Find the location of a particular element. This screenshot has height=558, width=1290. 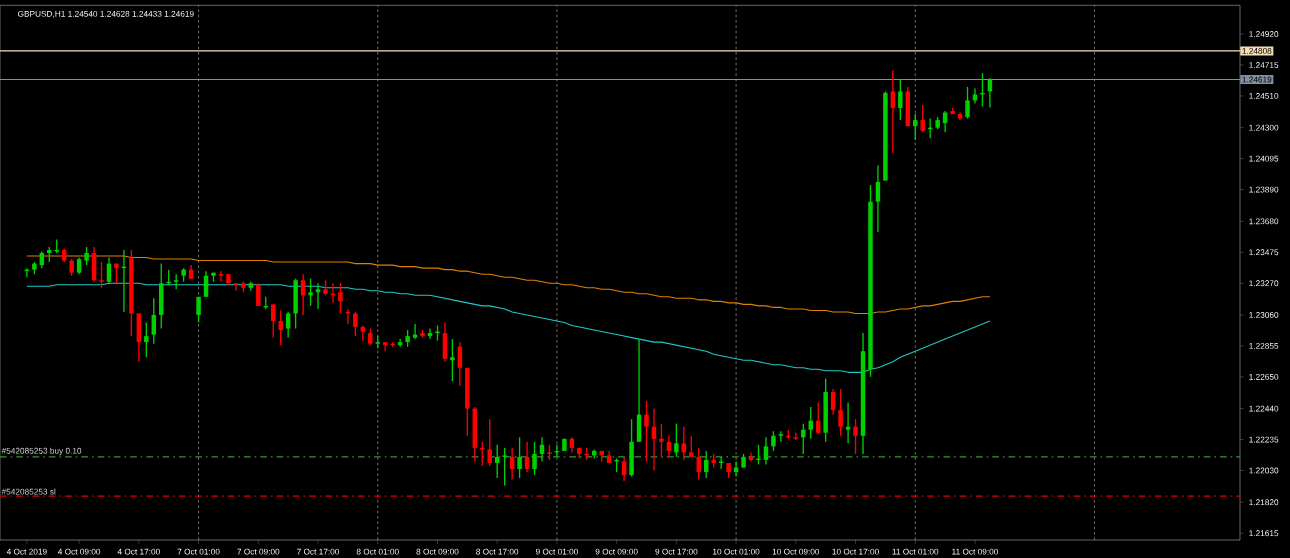

x-tick-label: 7 Oct 09:00 is located at coordinates (258, 551).